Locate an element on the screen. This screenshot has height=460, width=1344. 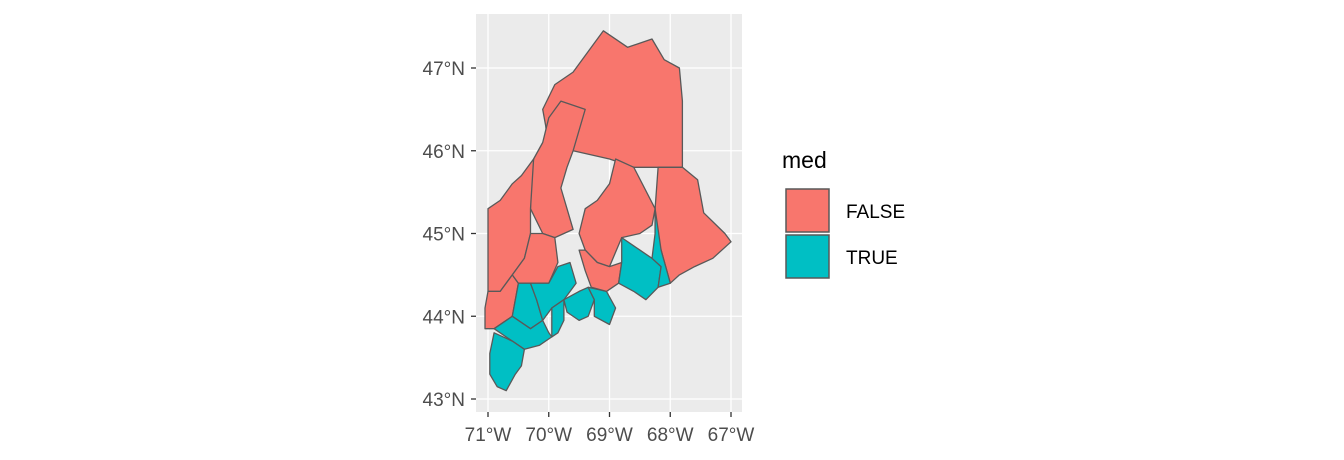
legend-label-true: TRUE is located at coordinates (872, 258).